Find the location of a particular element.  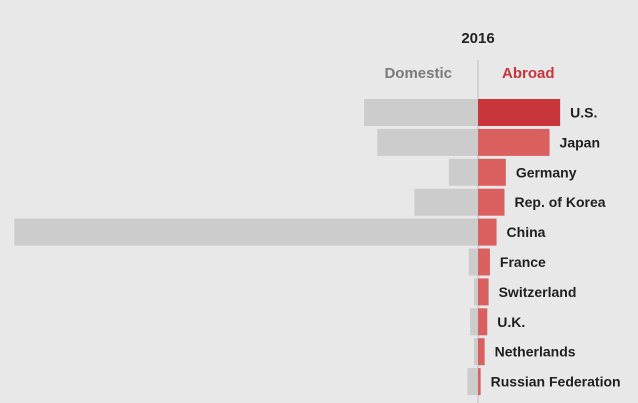

domestic-bar-germany is located at coordinates (463, 172).